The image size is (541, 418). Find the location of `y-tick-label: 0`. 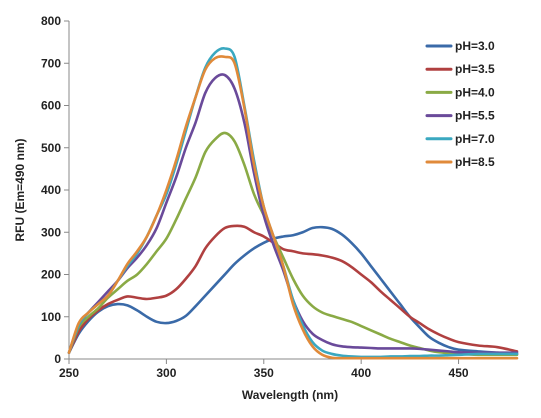

y-tick-label: 0 is located at coordinates (57, 359).